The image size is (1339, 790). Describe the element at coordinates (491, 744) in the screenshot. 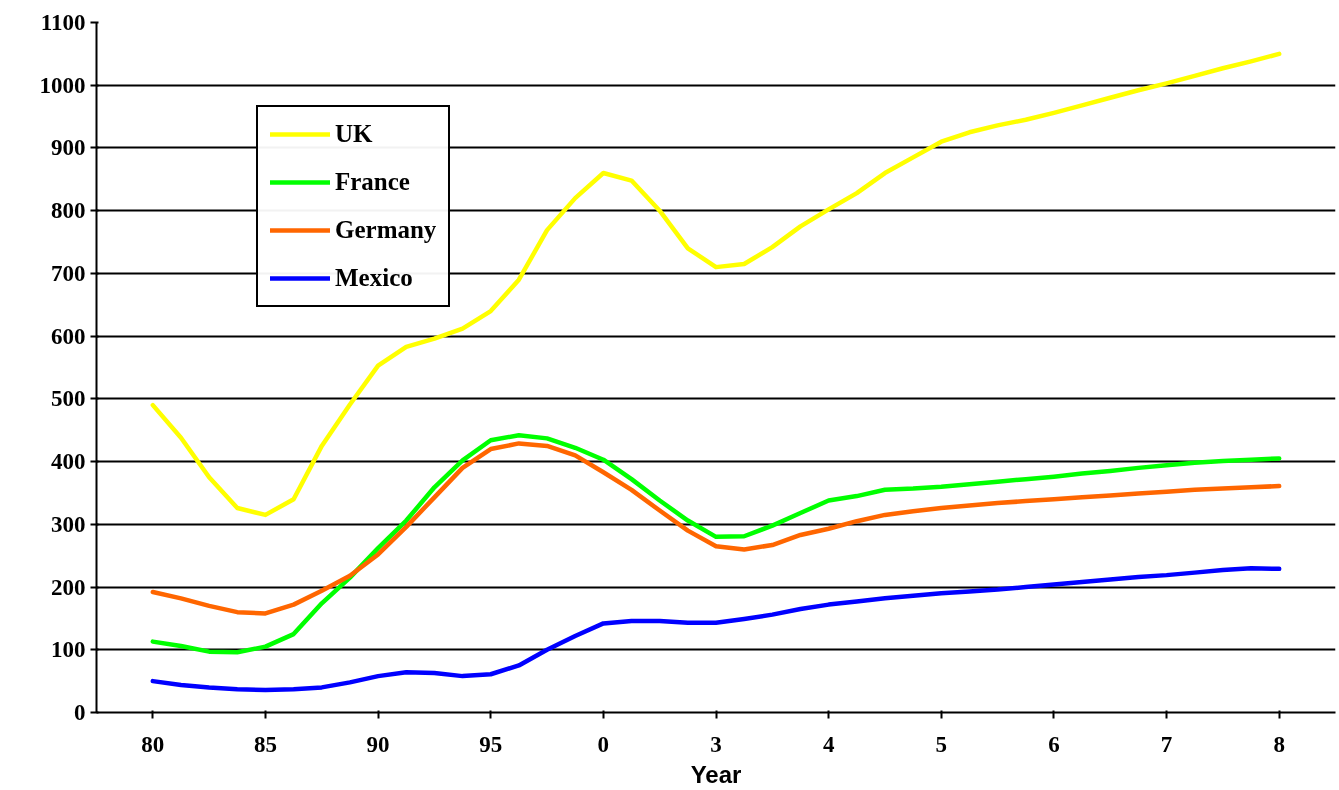

I see `x-tick-label: 95` at that location.